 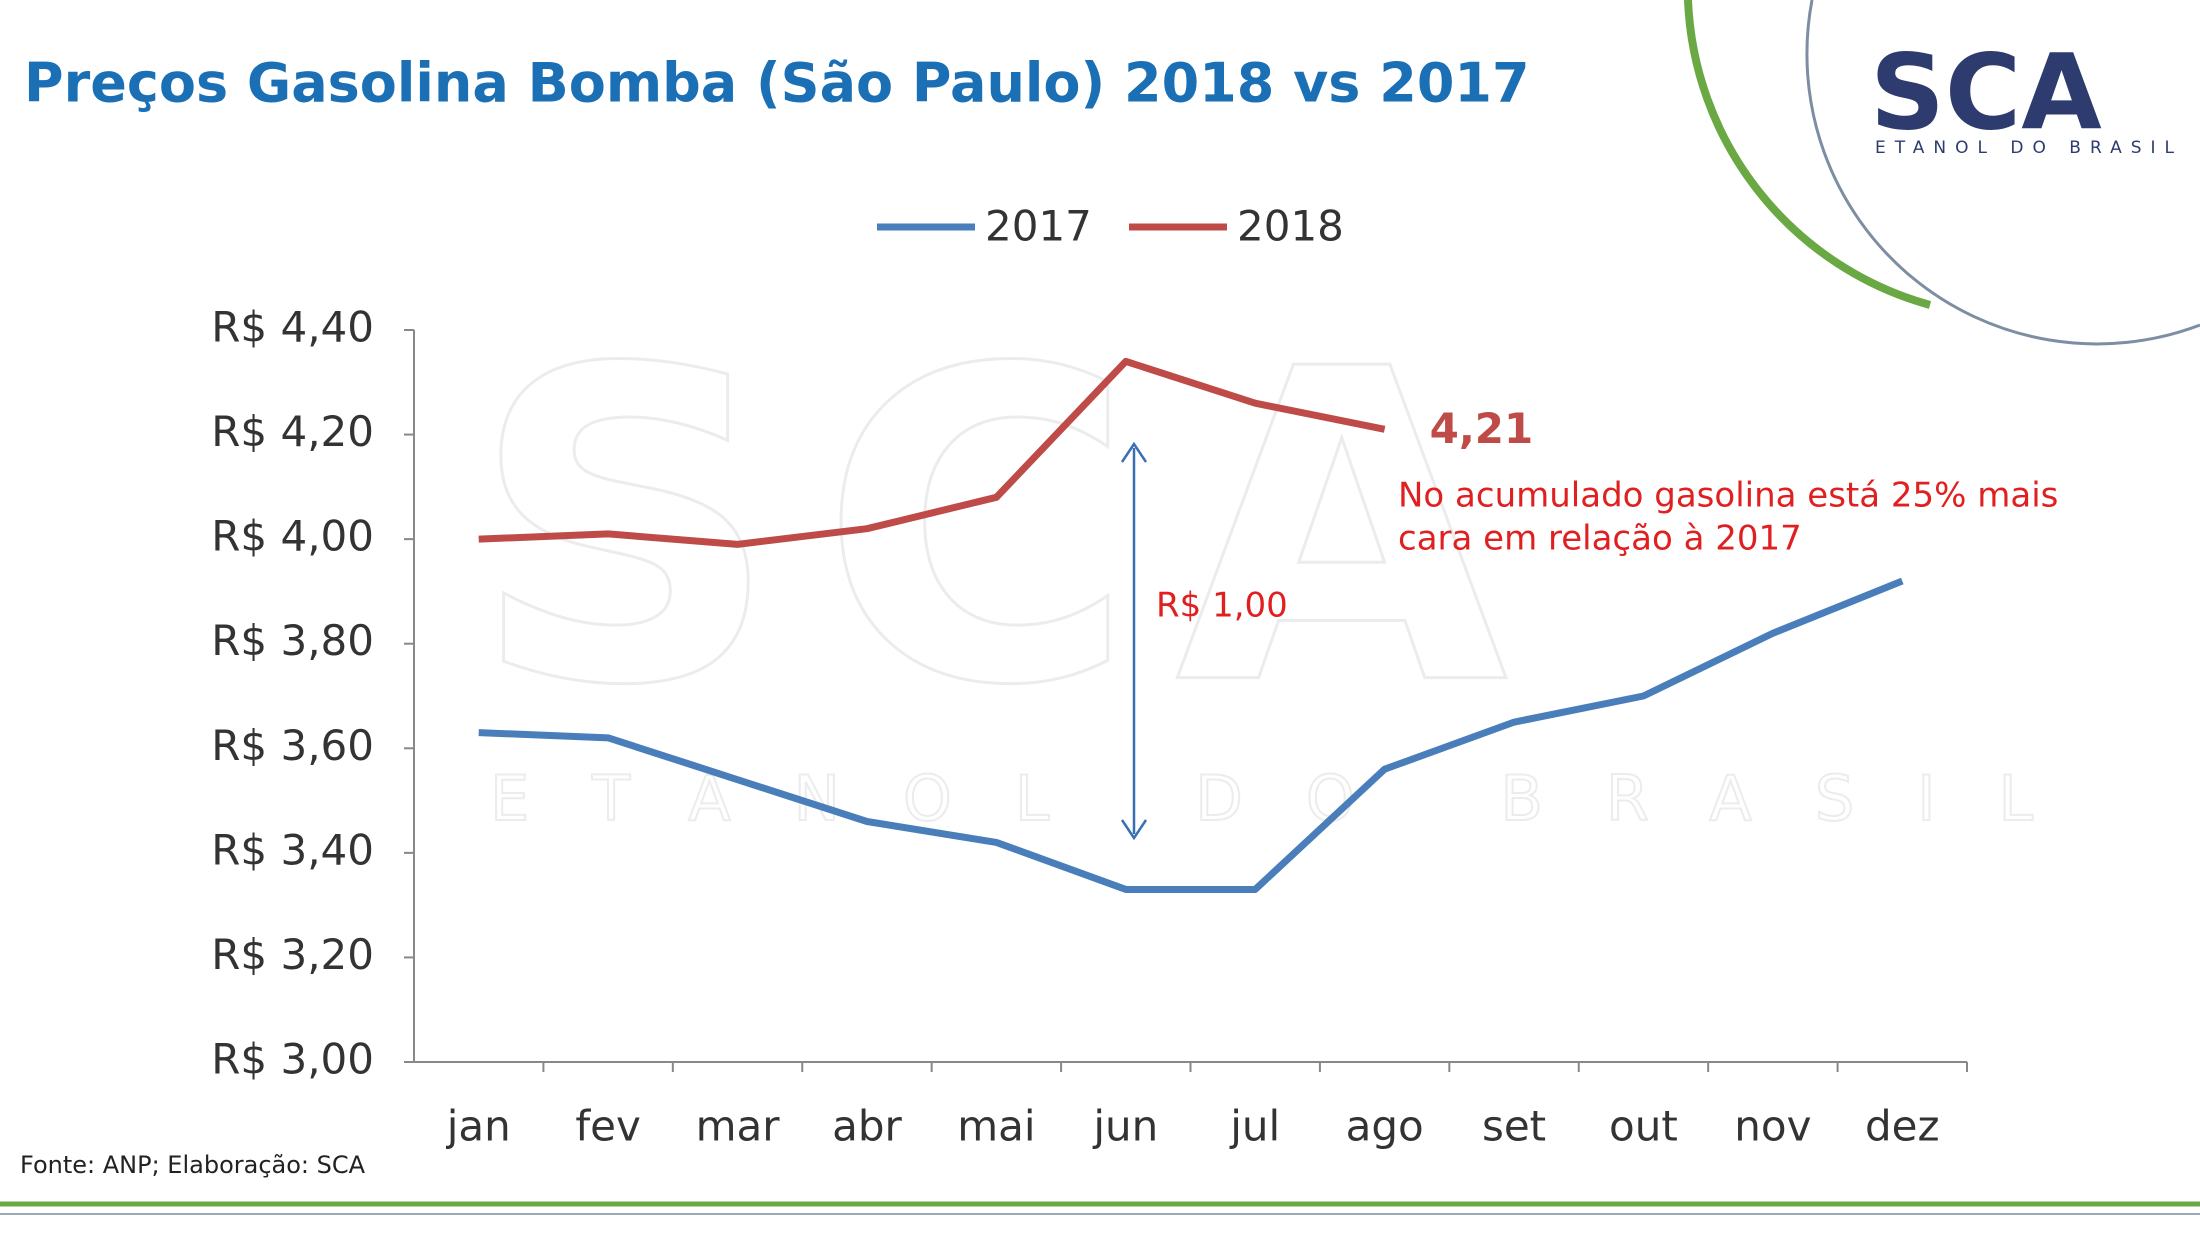 What do you see at coordinates (478, 1126) in the screenshot?
I see `x-tick-label: jan` at bounding box center [478, 1126].